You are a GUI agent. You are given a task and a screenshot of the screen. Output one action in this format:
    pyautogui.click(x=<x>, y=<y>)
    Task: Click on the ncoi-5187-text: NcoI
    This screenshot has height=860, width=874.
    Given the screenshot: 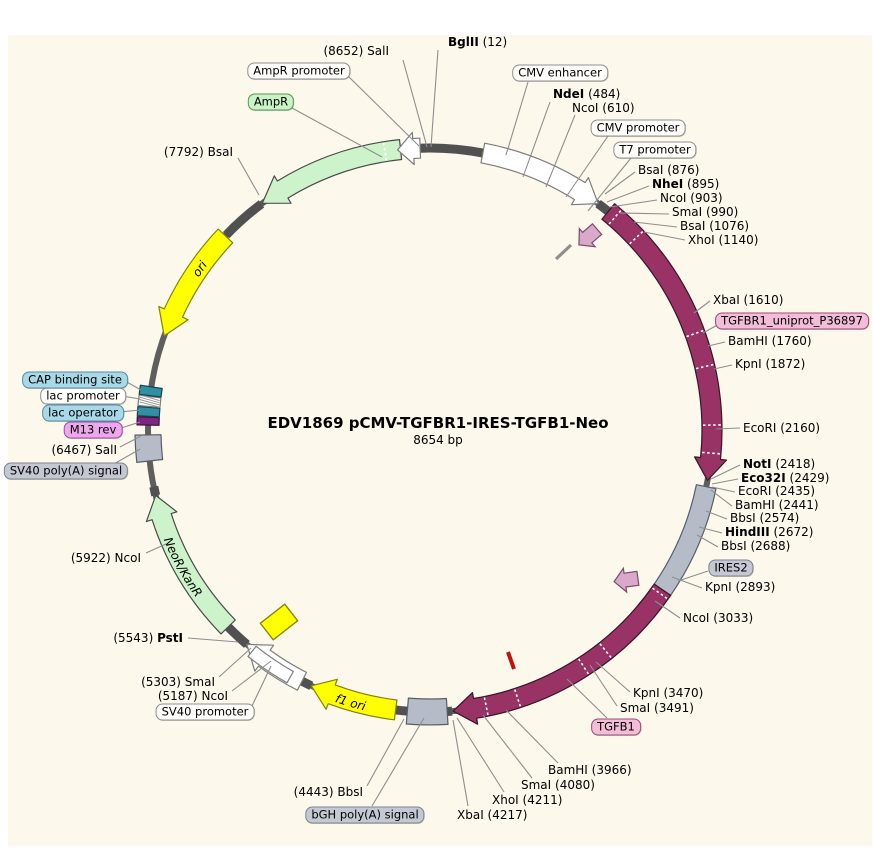 What is the action you would take?
    pyautogui.click(x=214, y=696)
    